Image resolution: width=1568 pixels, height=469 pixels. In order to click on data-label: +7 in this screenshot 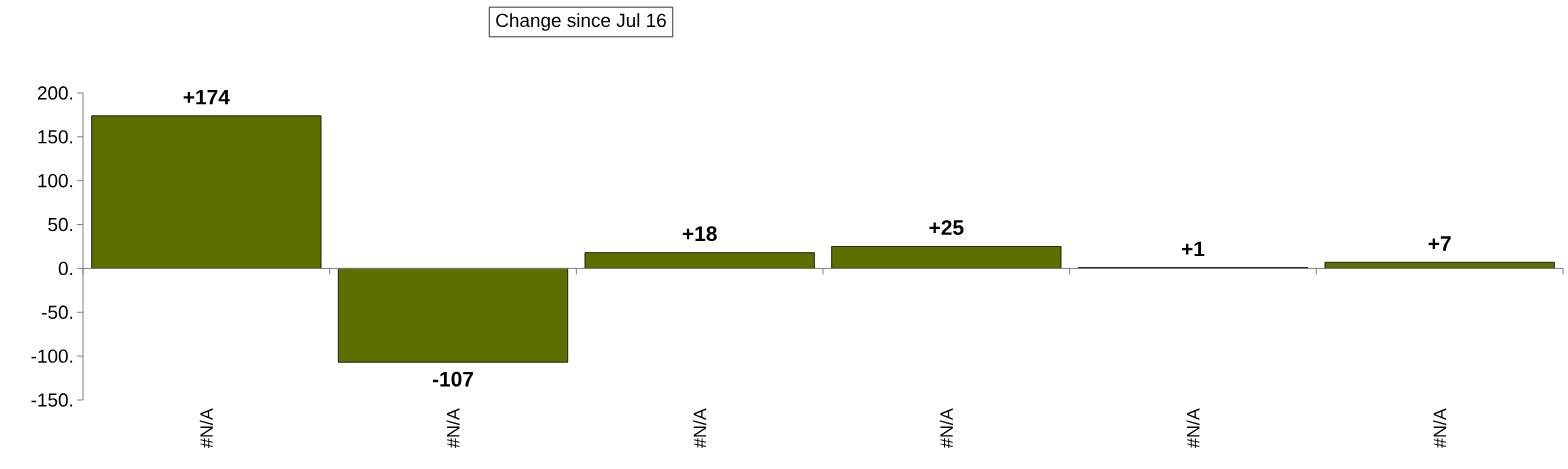, I will do `click(1439, 243)`.